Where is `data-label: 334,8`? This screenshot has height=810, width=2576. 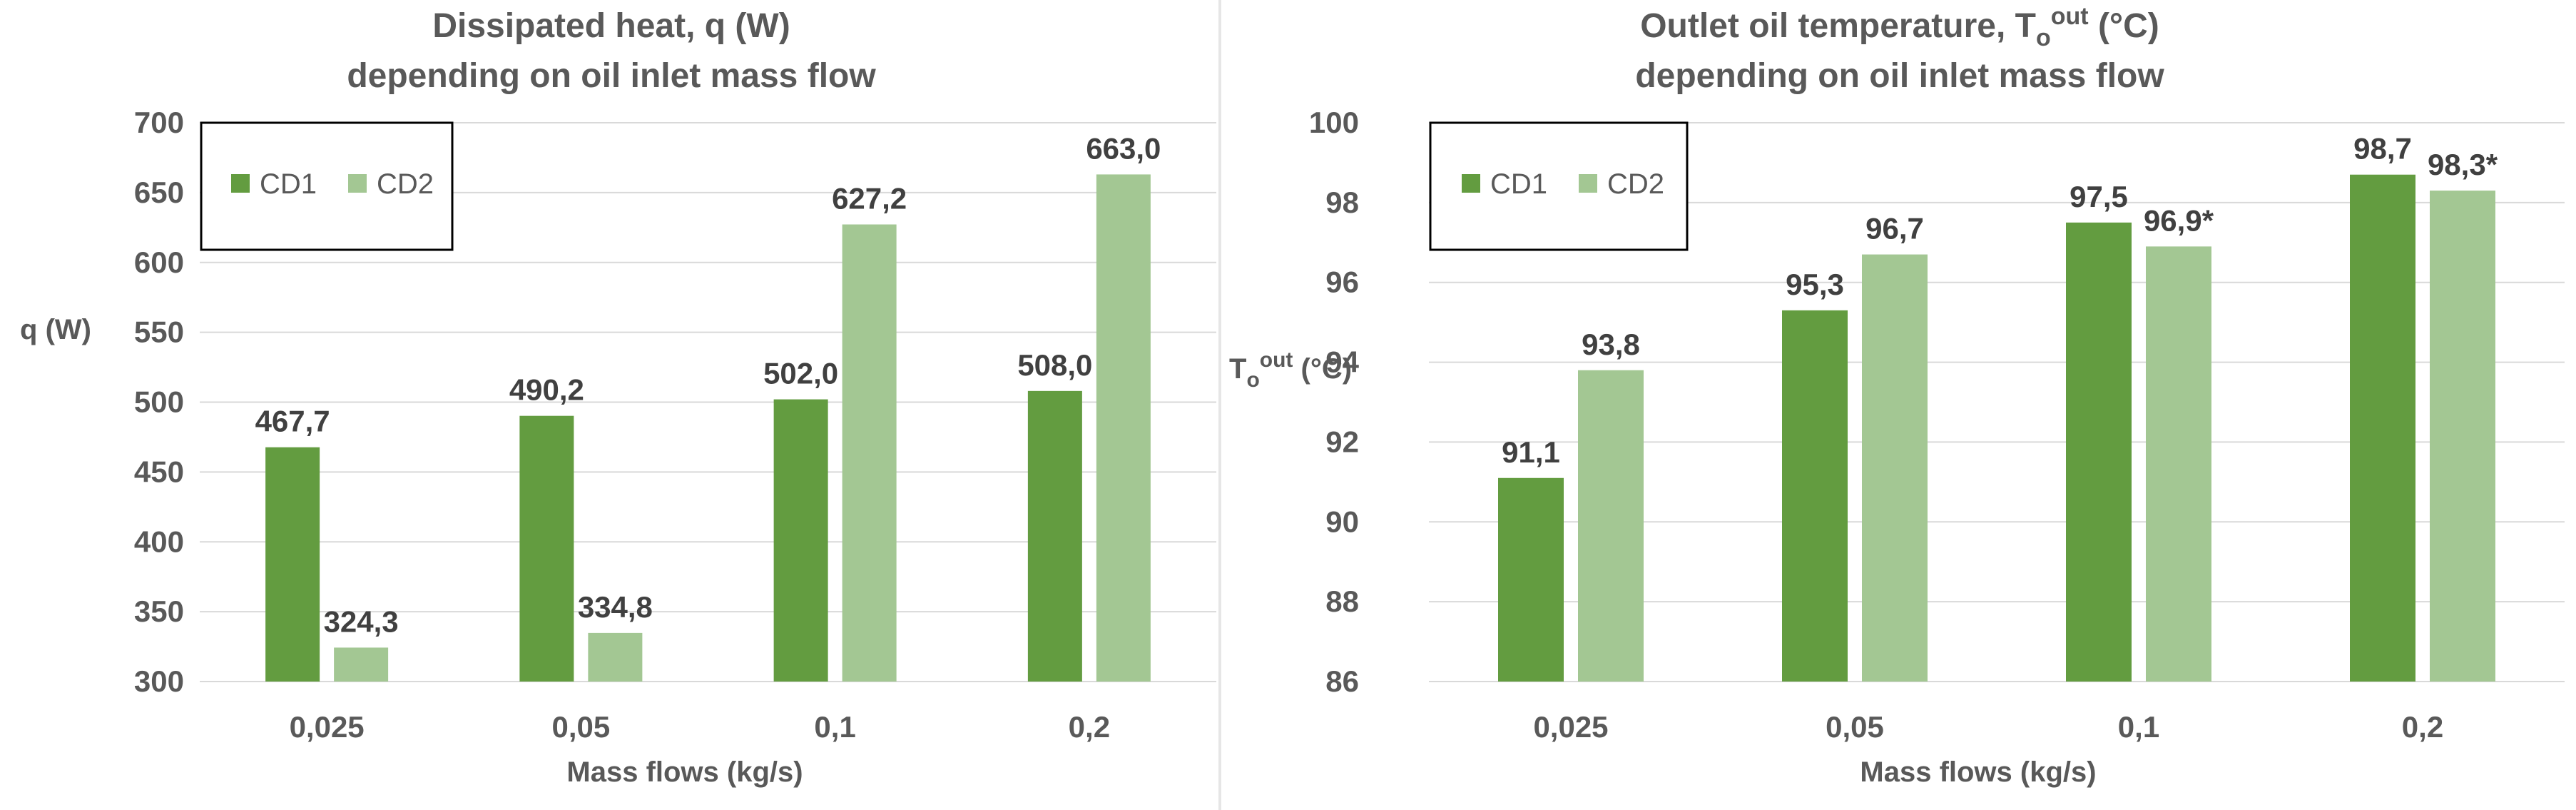 data-label: 334,8 is located at coordinates (615, 607).